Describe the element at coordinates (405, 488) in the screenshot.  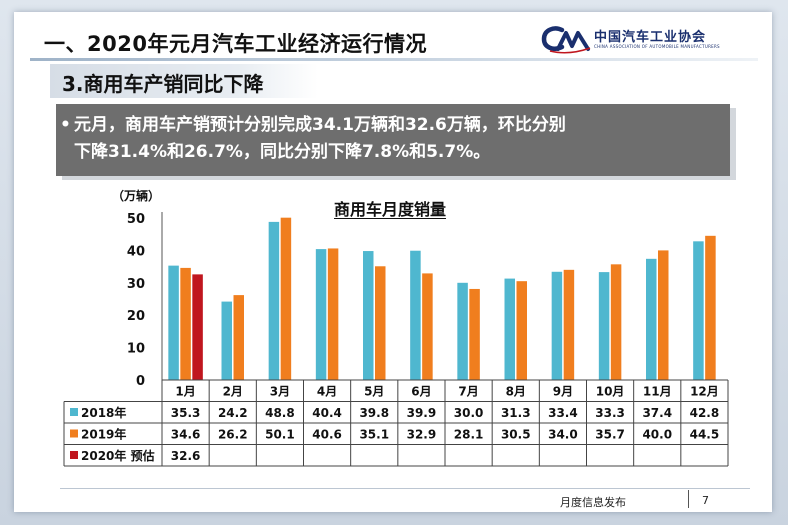
I see `footer-rule` at that location.